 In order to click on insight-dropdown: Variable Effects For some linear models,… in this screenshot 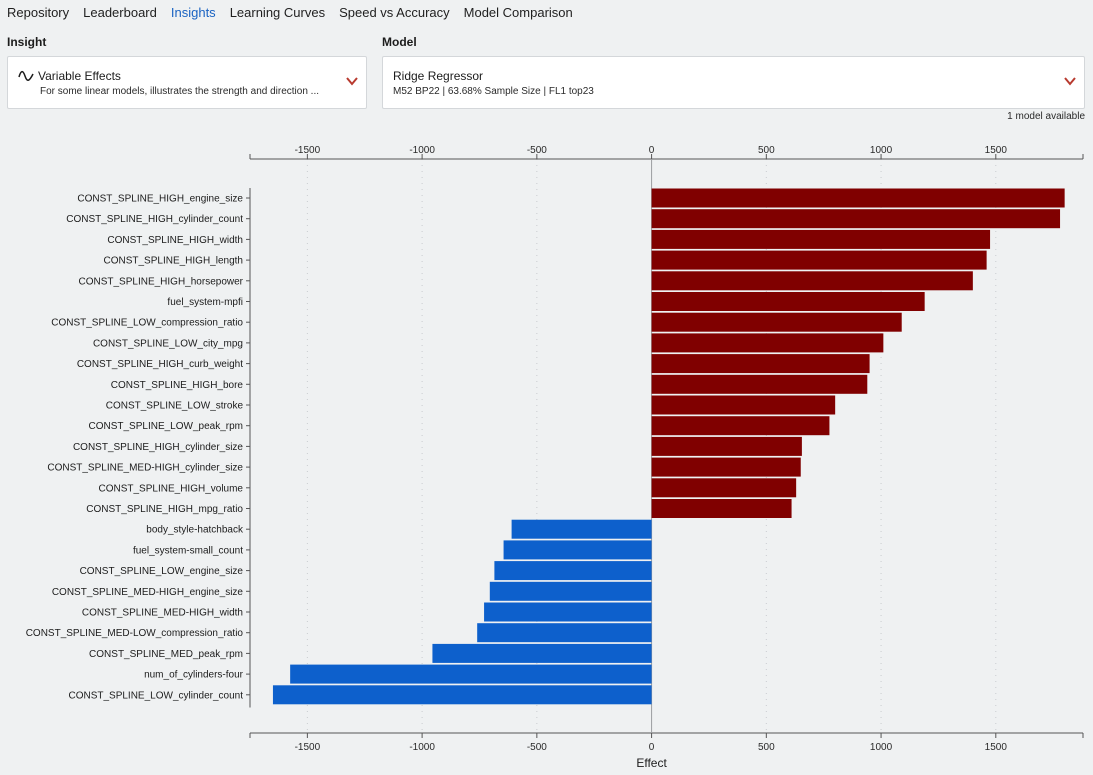, I will do `click(187, 82)`.